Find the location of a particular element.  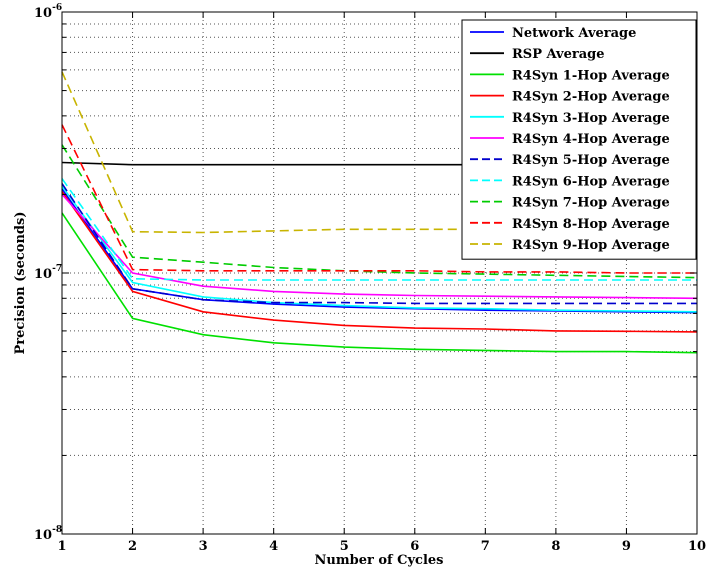

x-tick-label: 2 is located at coordinates (132, 546).